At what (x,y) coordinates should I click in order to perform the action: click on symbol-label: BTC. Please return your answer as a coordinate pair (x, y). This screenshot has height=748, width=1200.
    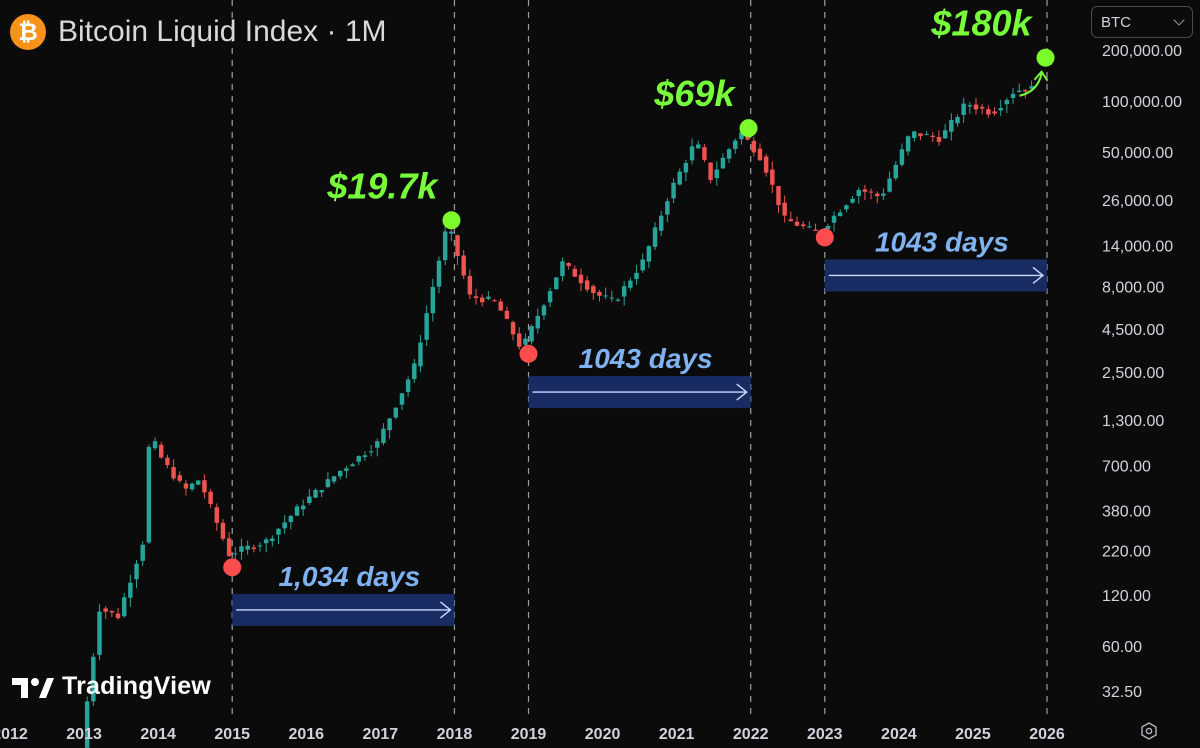
    Looking at the image, I should click on (1116, 22).